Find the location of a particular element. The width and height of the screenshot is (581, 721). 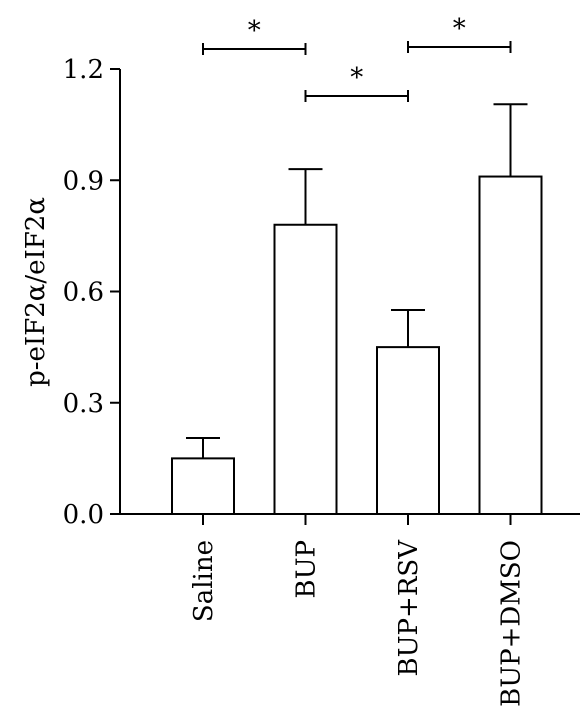

y-tick-label: 0.9 is located at coordinates (83, 181).